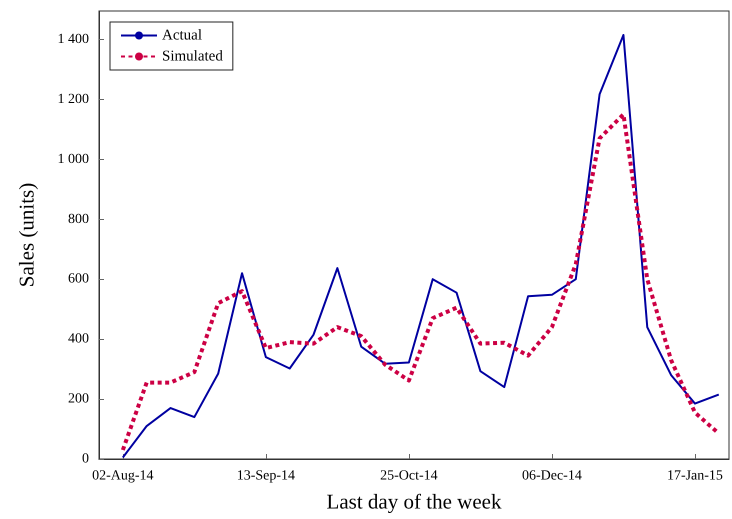  What do you see at coordinates (193, 56) in the screenshot?
I see `legend-label: Simulated` at bounding box center [193, 56].